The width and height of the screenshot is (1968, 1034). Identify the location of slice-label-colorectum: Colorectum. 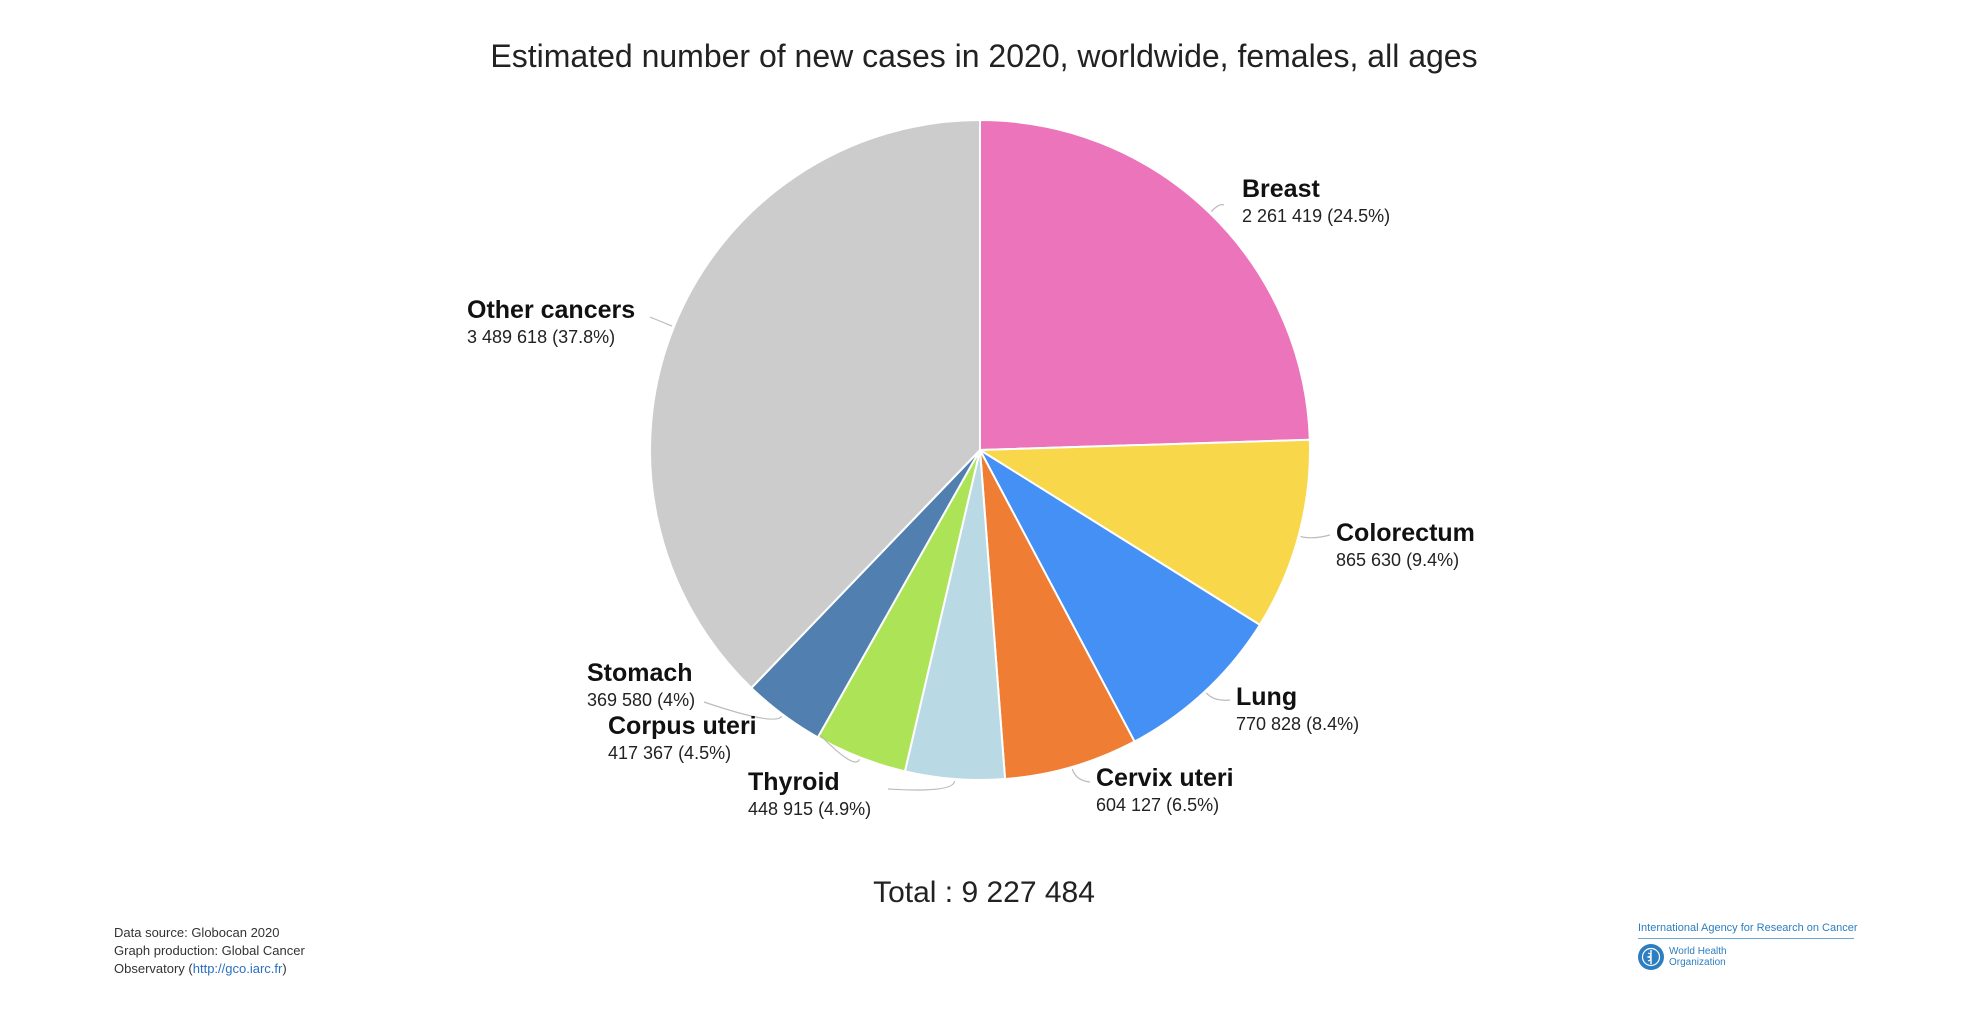
(1405, 533).